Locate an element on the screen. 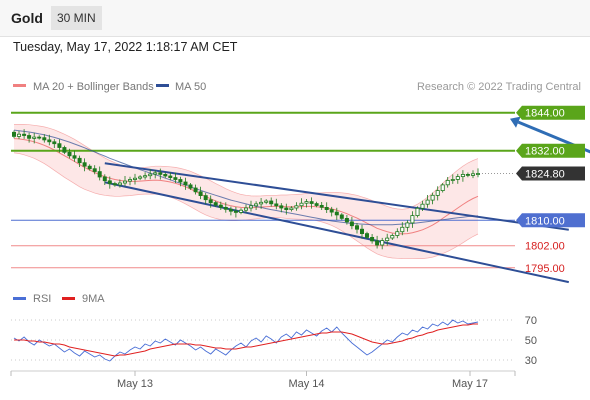 The height and width of the screenshot is (400, 590). timeframe-badge: 30 MIN is located at coordinates (76, 18).